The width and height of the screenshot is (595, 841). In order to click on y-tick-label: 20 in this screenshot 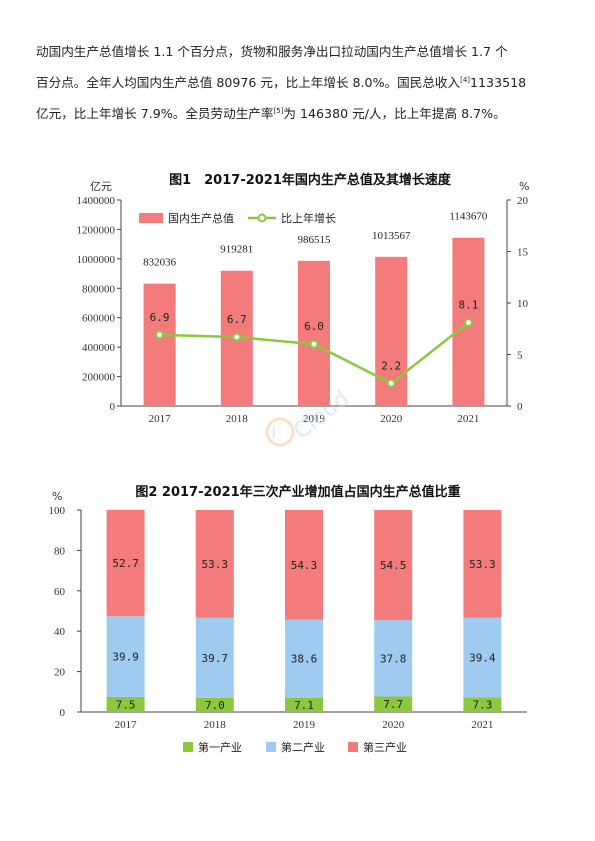, I will do `click(60, 673)`.